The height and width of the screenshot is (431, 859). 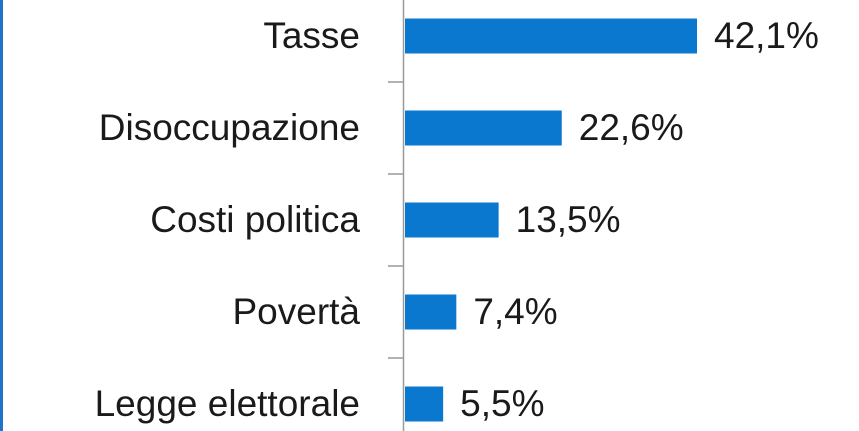 I want to click on value-label: 22,6%, so click(x=631, y=127).